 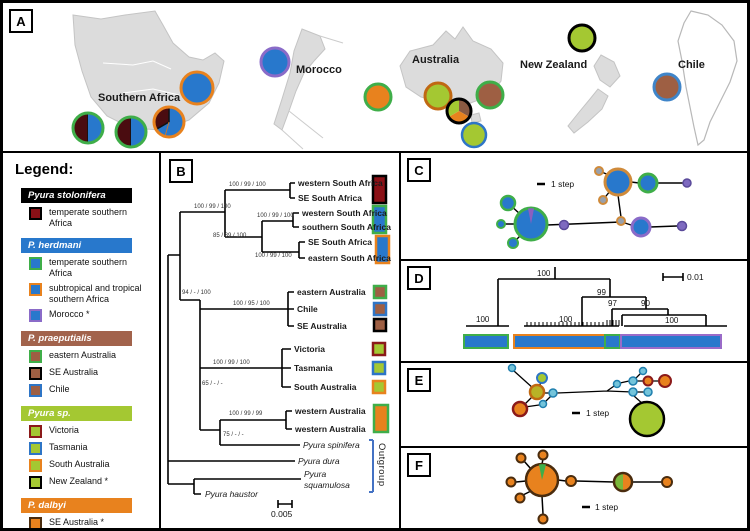 What do you see at coordinates (379, 189) in the screenshot?
I see `chip-stolonifera` at bounding box center [379, 189].